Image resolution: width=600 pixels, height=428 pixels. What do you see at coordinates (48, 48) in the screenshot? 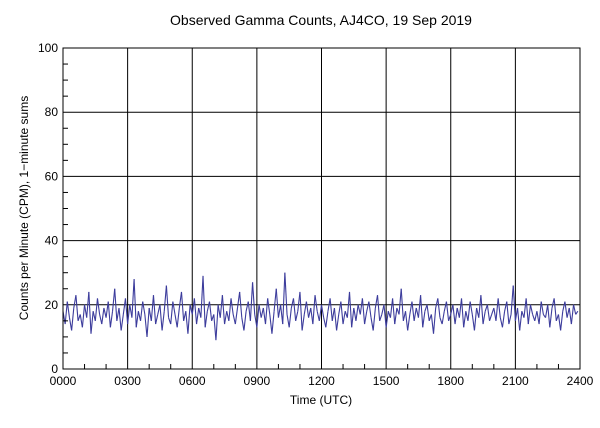
I see `y-tick-label: 100` at bounding box center [48, 48].